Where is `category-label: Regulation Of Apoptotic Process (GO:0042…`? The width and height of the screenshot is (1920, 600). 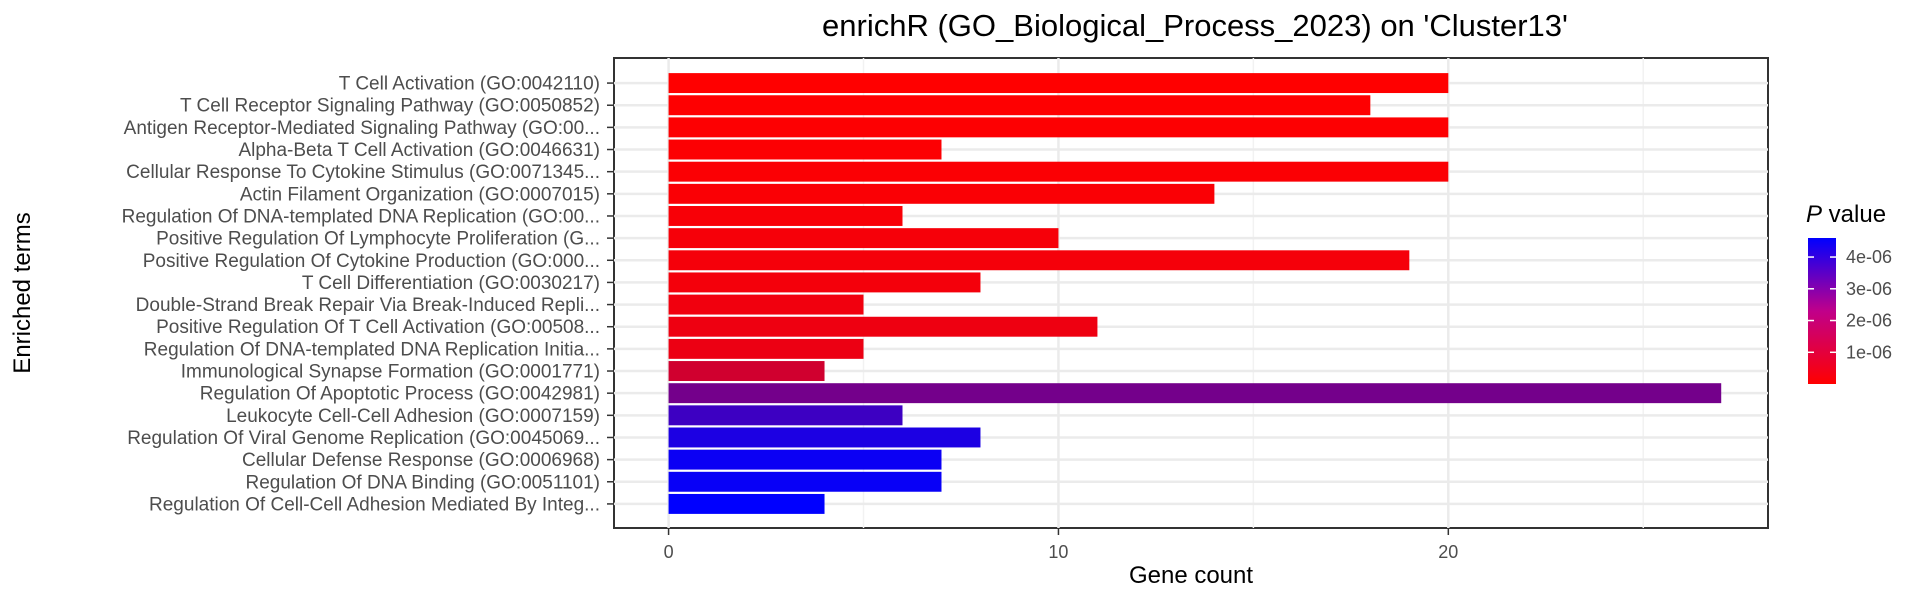 category-label: Regulation Of Apoptotic Process (GO:0042… is located at coordinates (400, 394).